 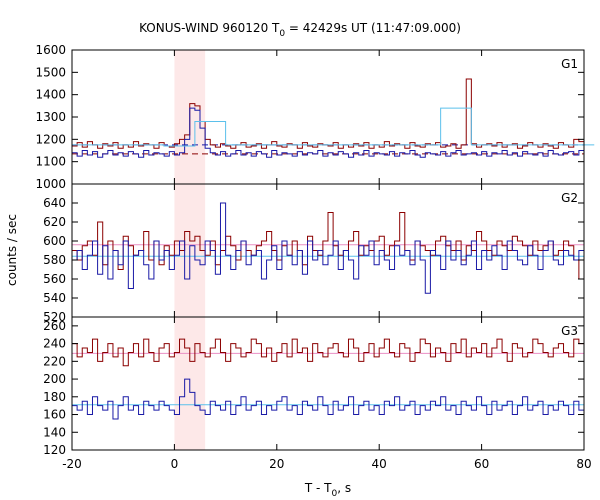 What do you see at coordinates (54, 203) in the screenshot?
I see `y-tick-label: 640` at bounding box center [54, 203].